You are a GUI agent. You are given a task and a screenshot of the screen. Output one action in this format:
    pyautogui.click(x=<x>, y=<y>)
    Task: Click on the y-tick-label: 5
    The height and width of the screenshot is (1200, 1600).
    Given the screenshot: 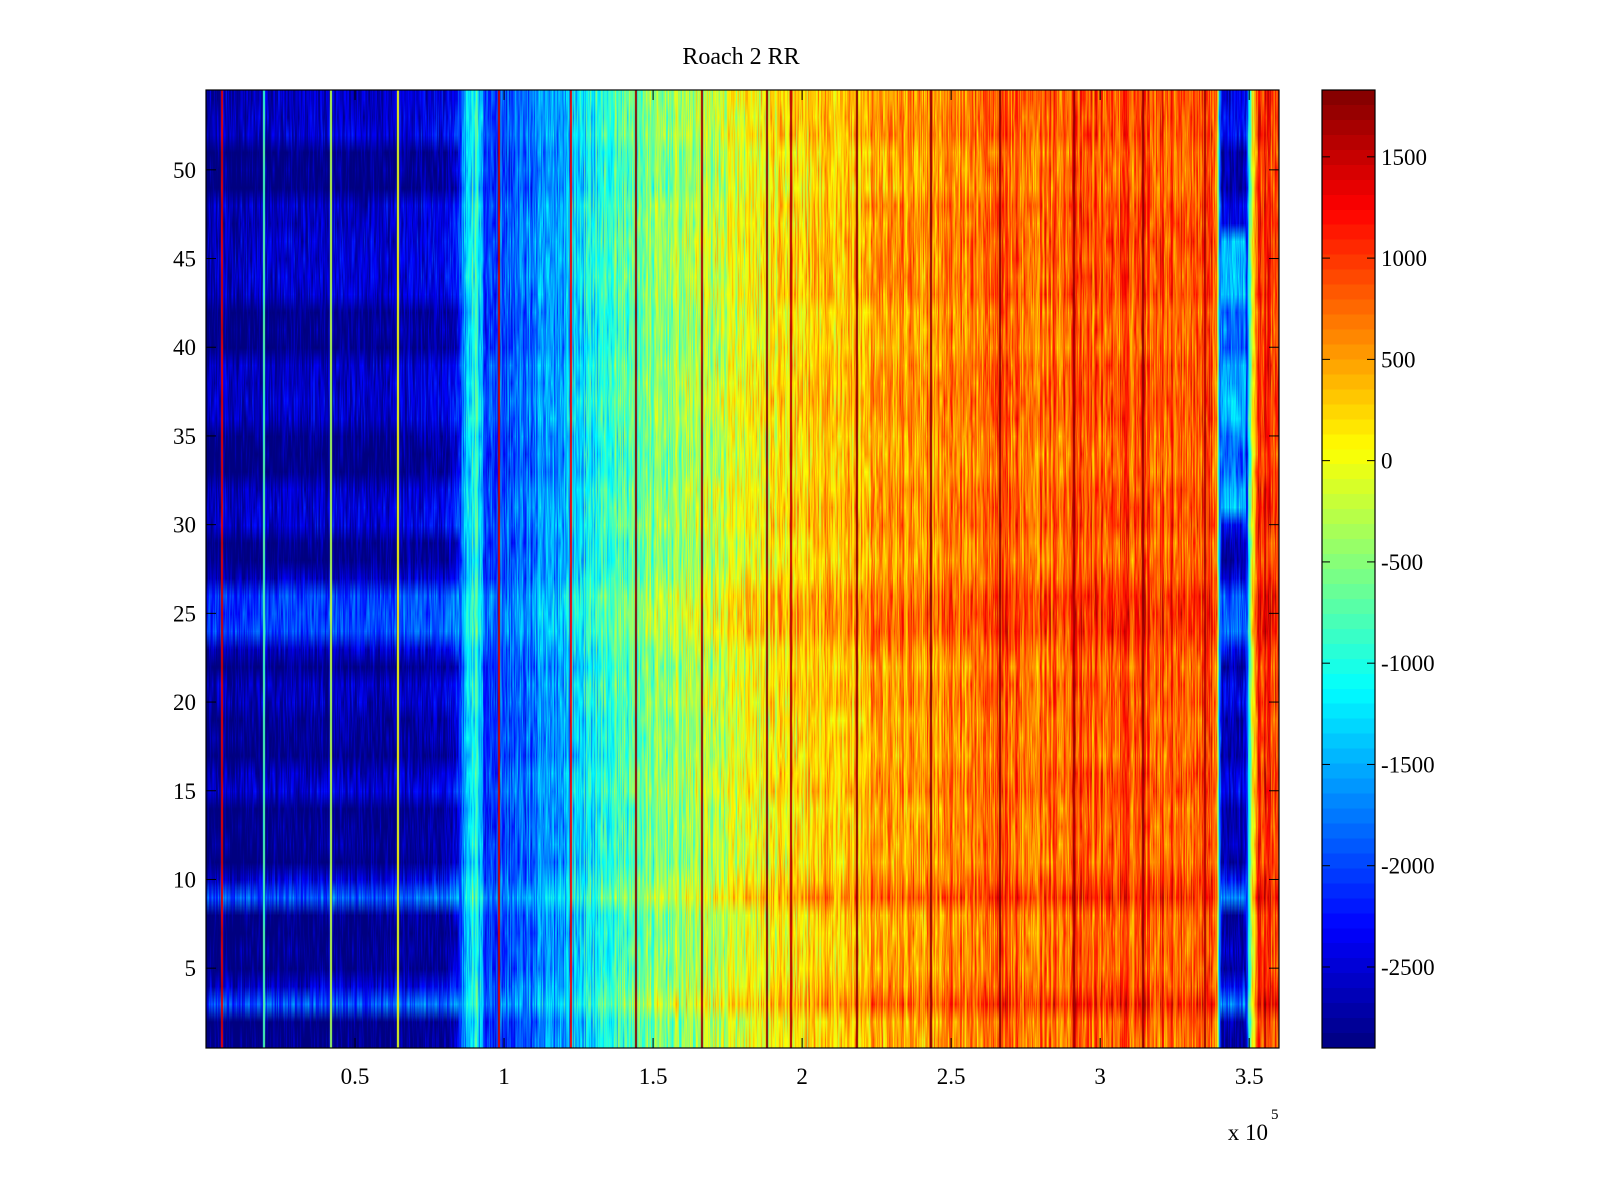 What is the action you would take?
    pyautogui.click(x=191, y=968)
    